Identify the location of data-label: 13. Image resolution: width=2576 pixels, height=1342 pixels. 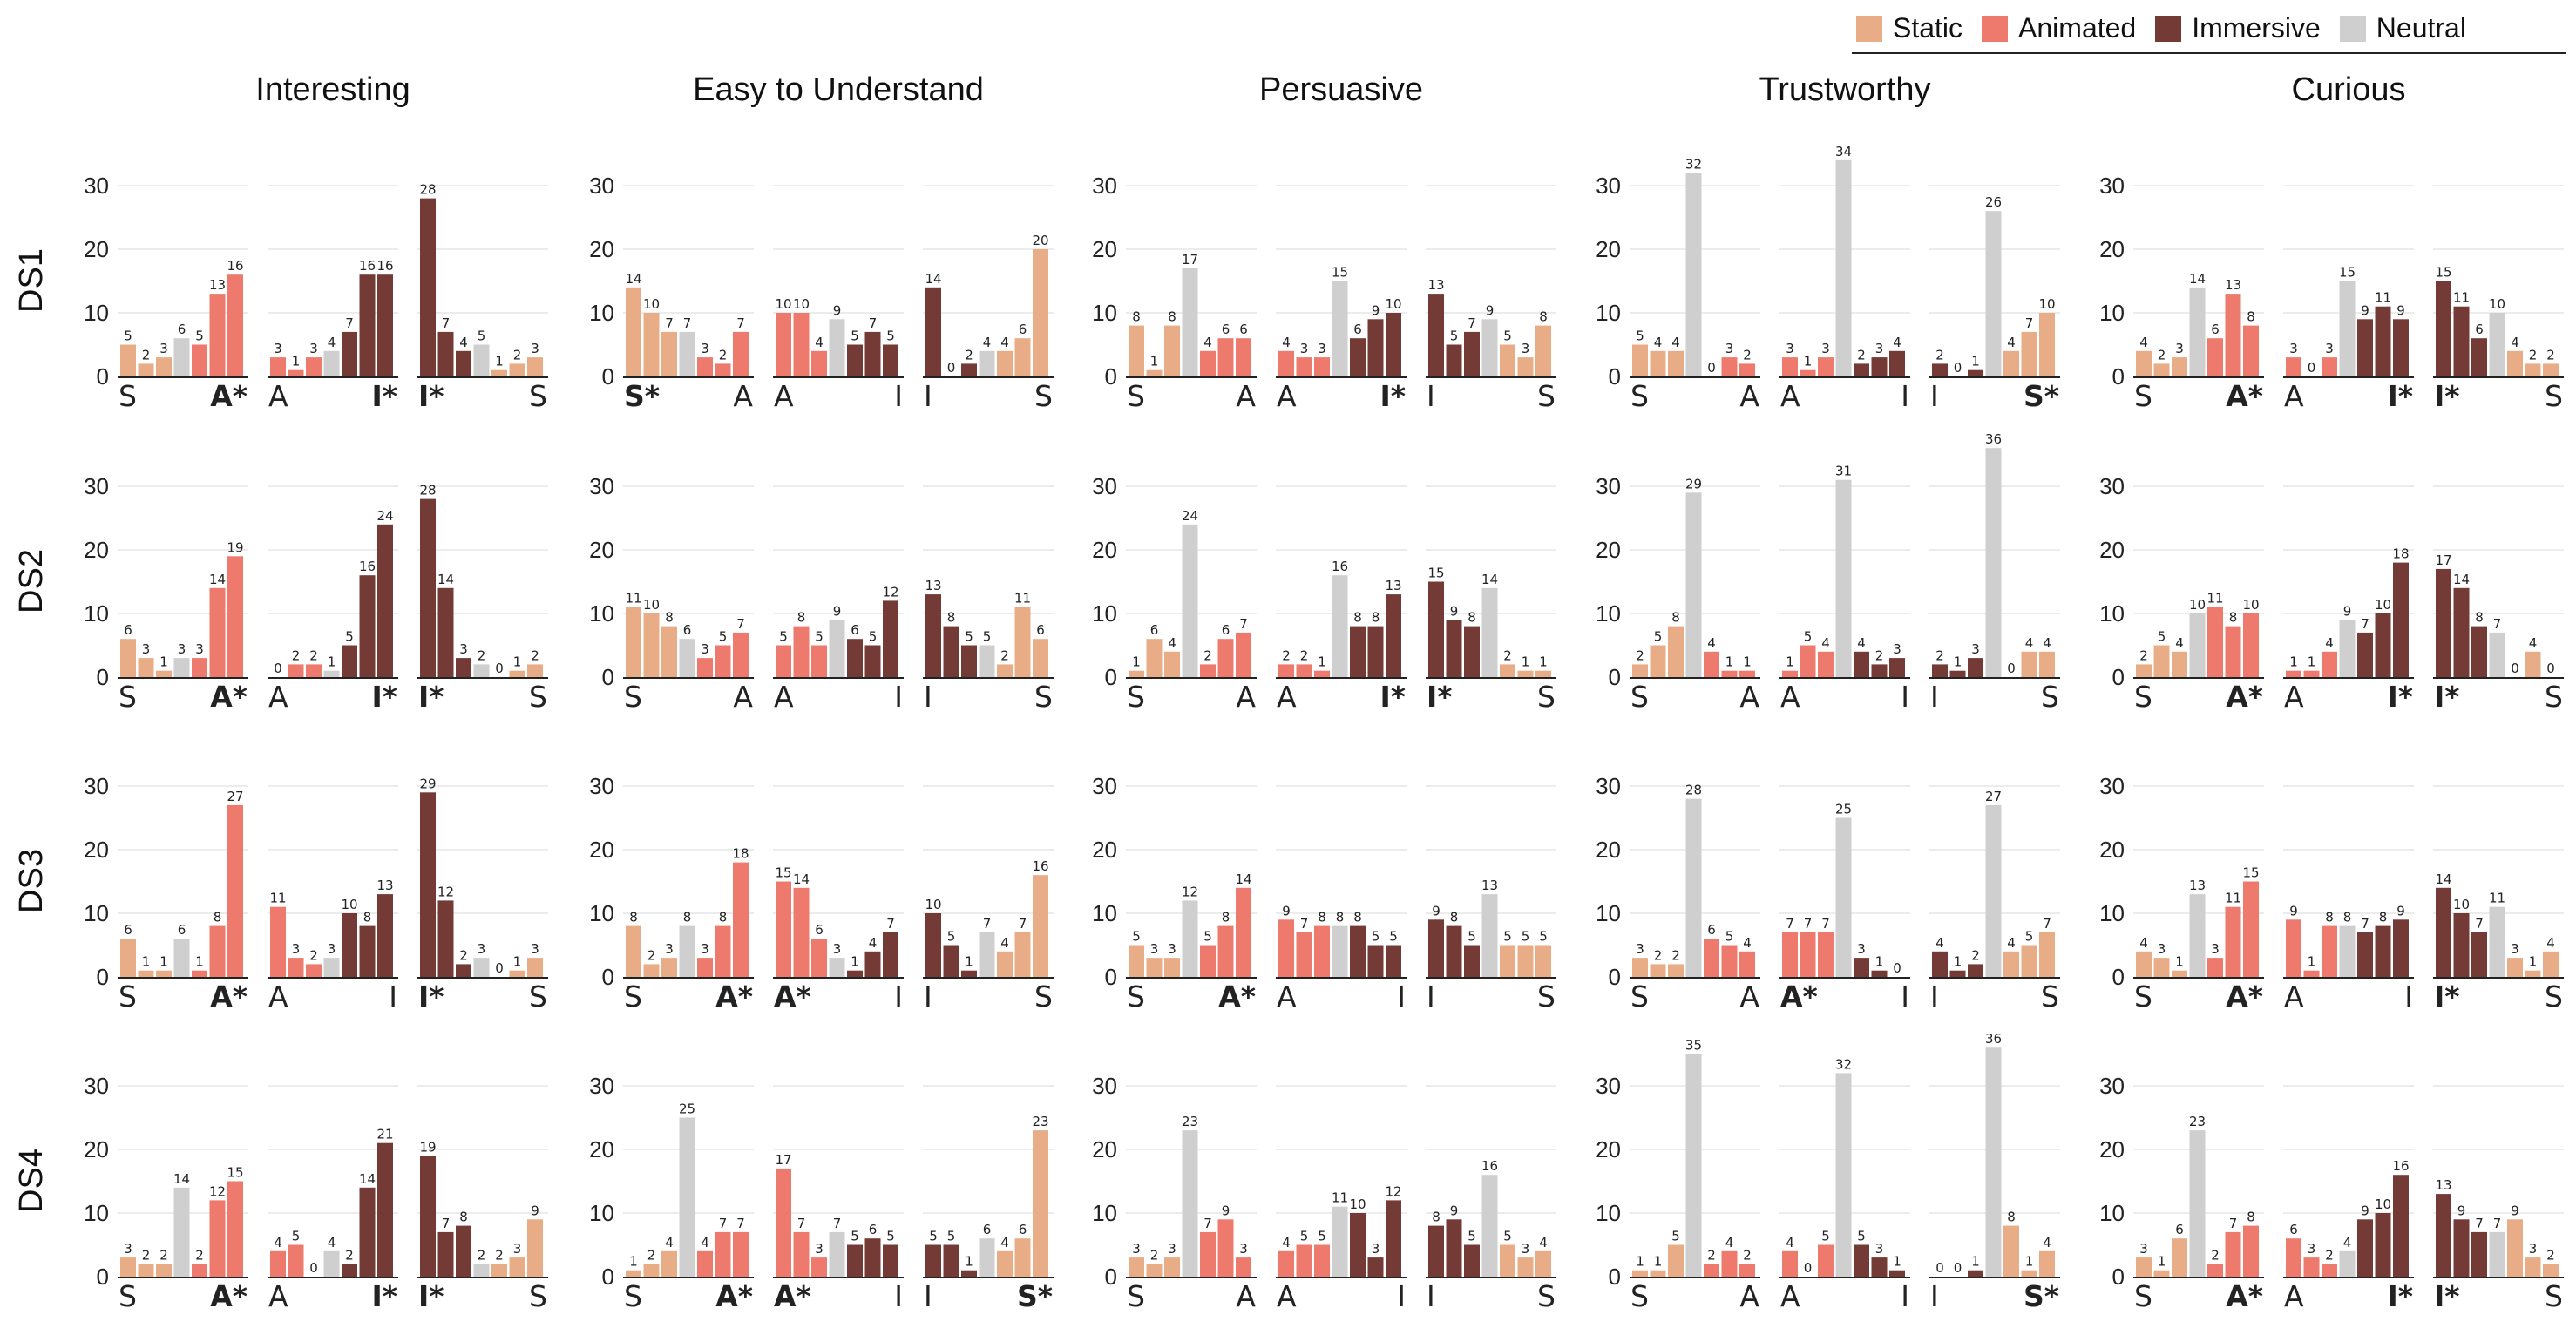
(1393, 585).